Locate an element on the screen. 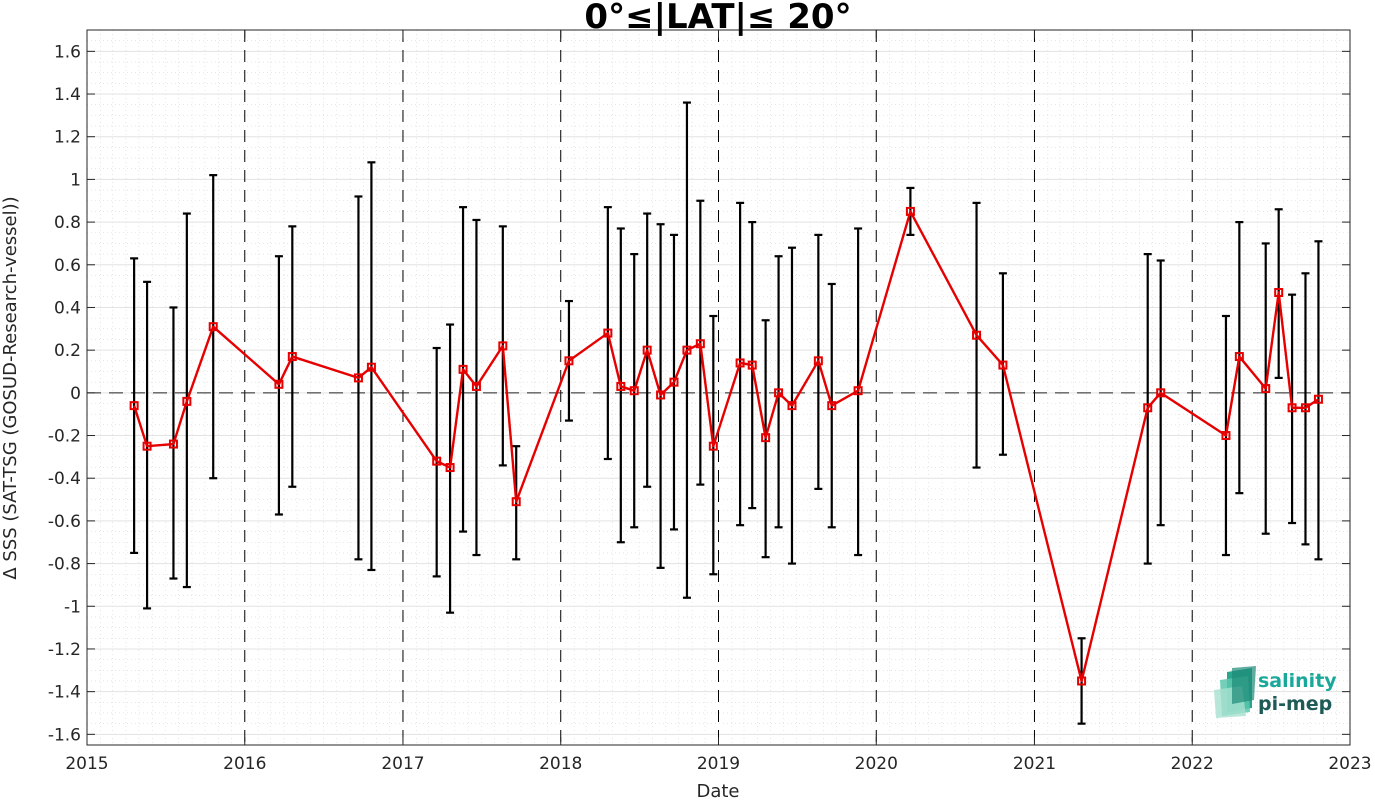 The image size is (1375, 801). y-tick-label: 0.6 is located at coordinates (67, 266).